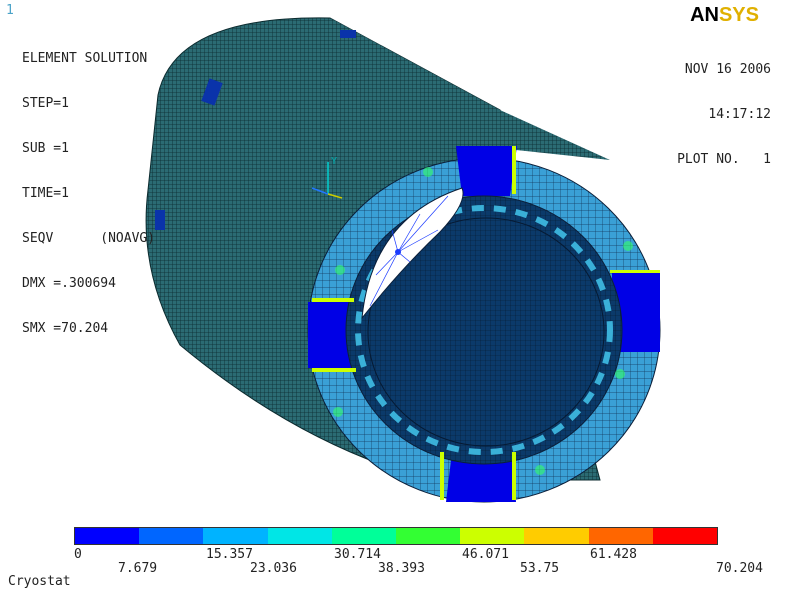 The image size is (793, 597). What do you see at coordinates (65, 328) in the screenshot?
I see `info-line-smx: SMX =70.204` at bounding box center [65, 328].